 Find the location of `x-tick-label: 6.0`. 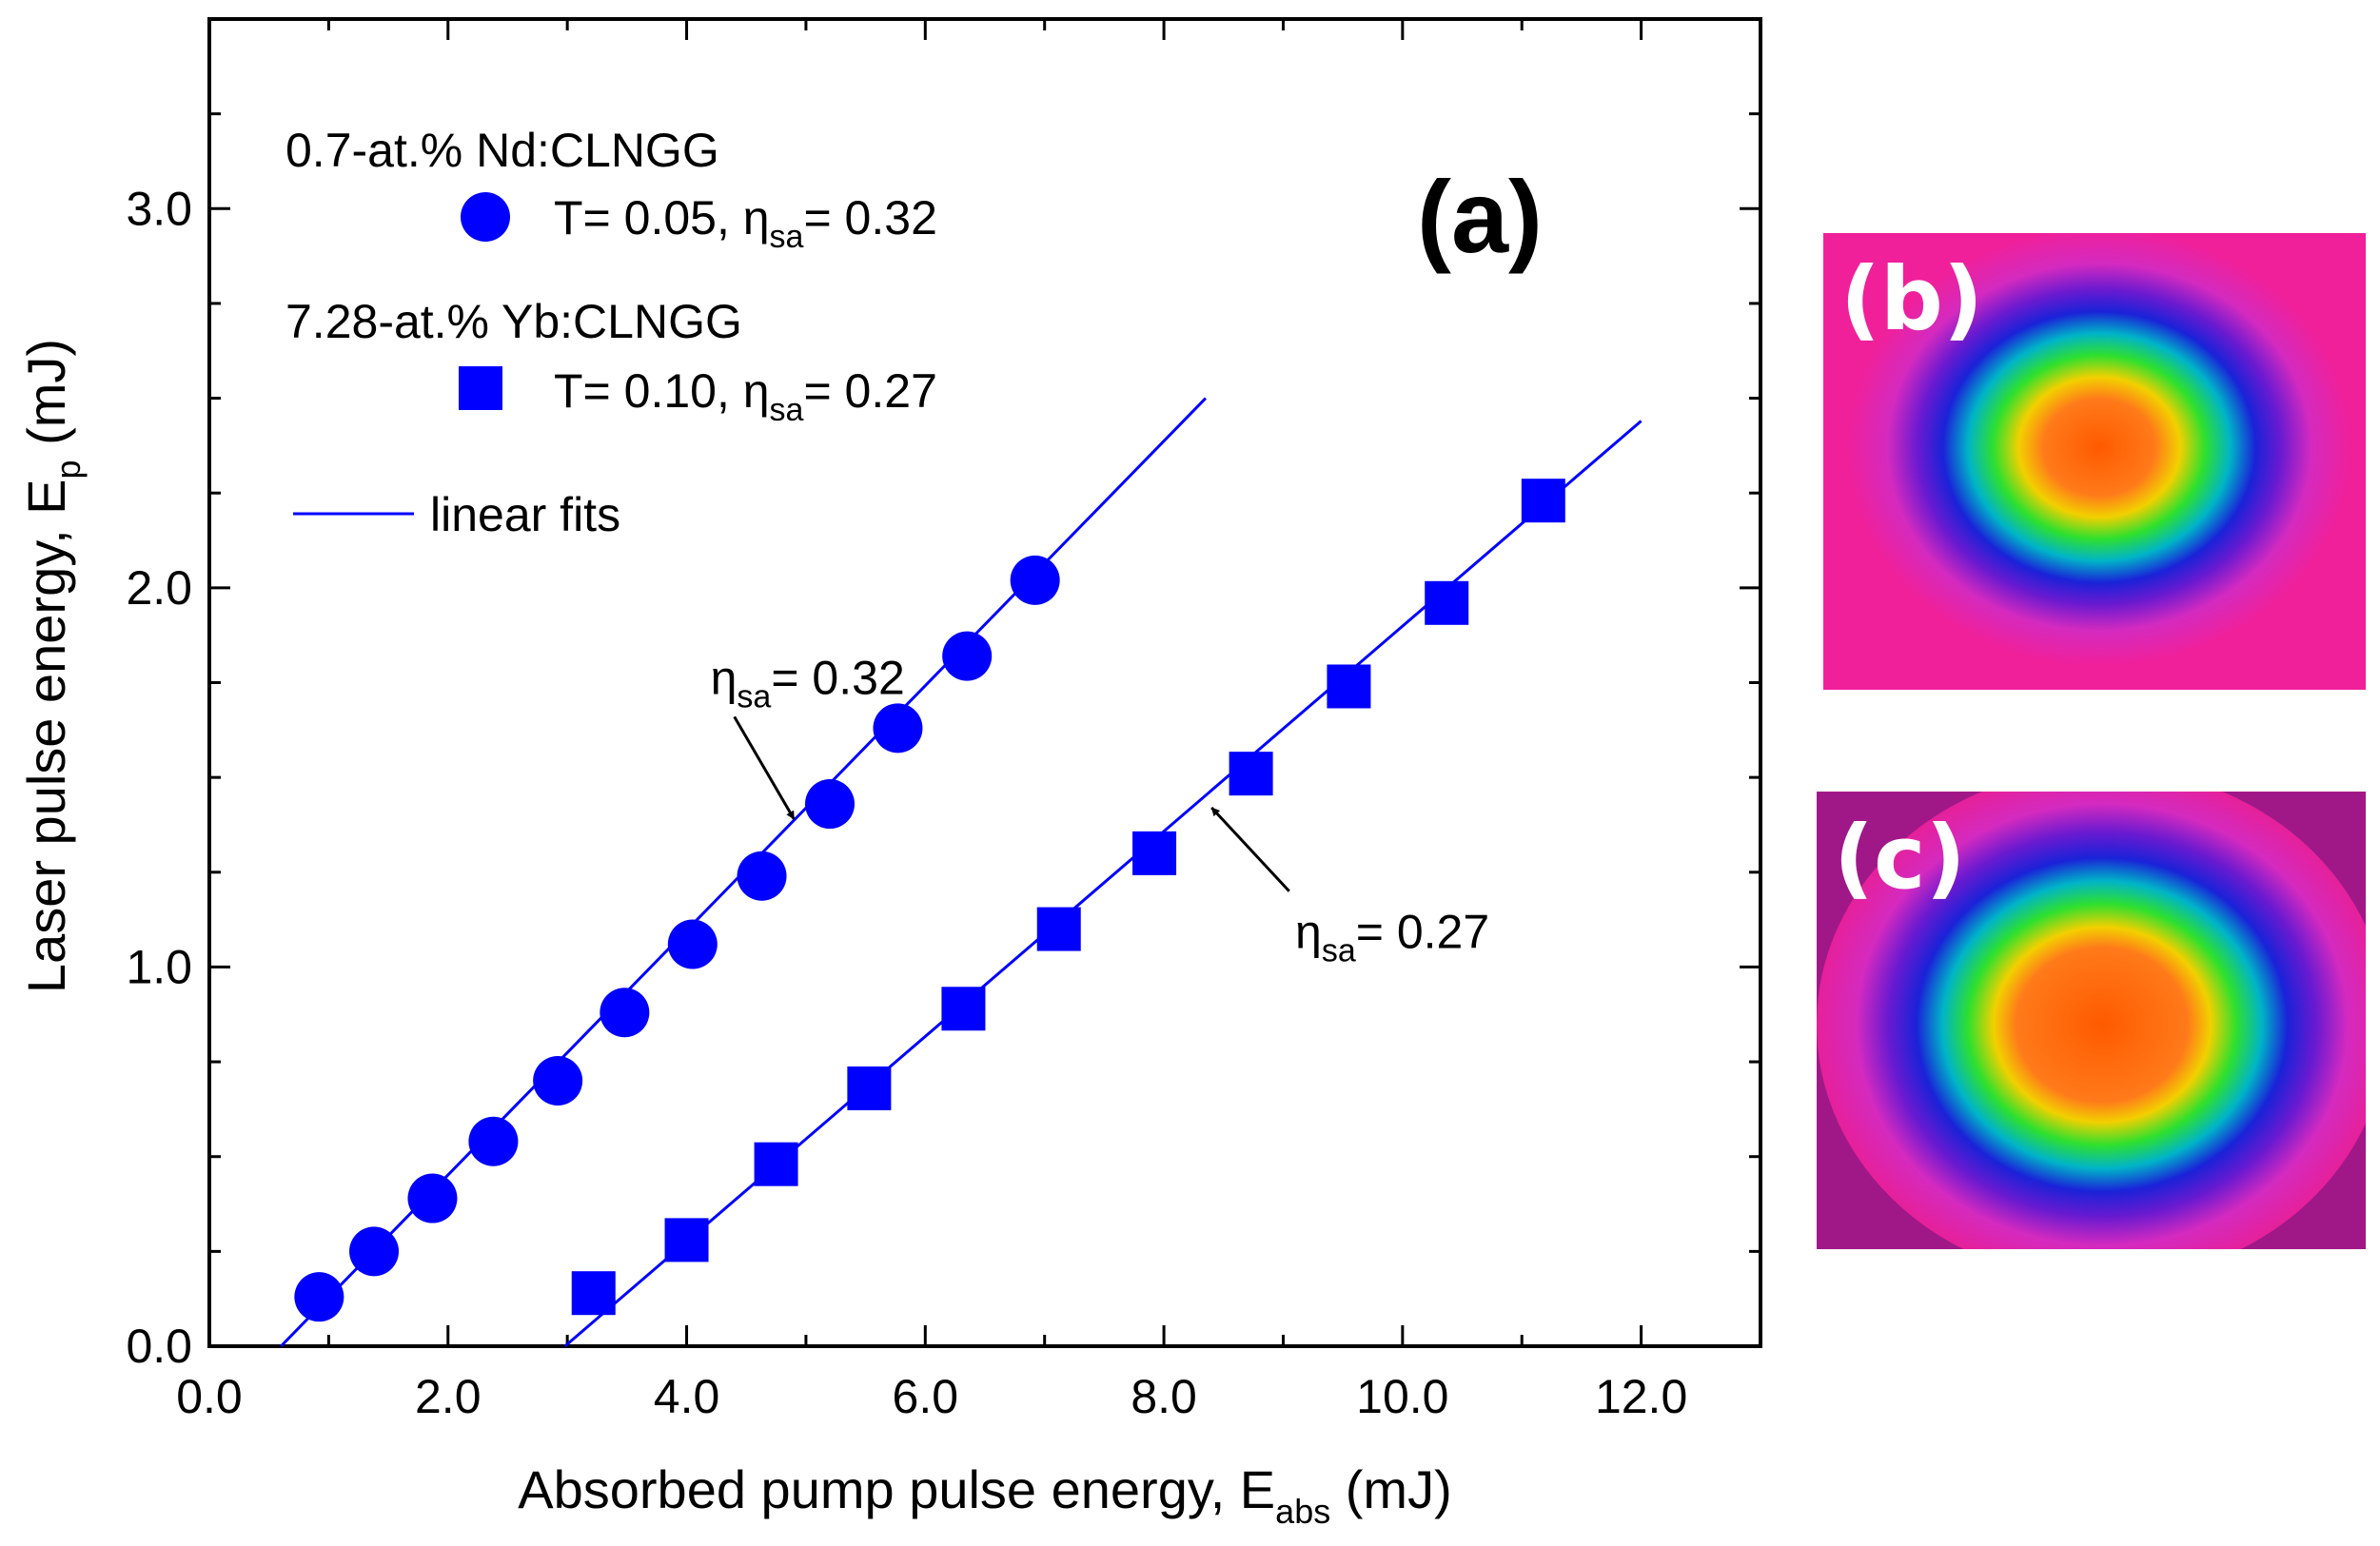

x-tick-label: 6.0 is located at coordinates (926, 1396).